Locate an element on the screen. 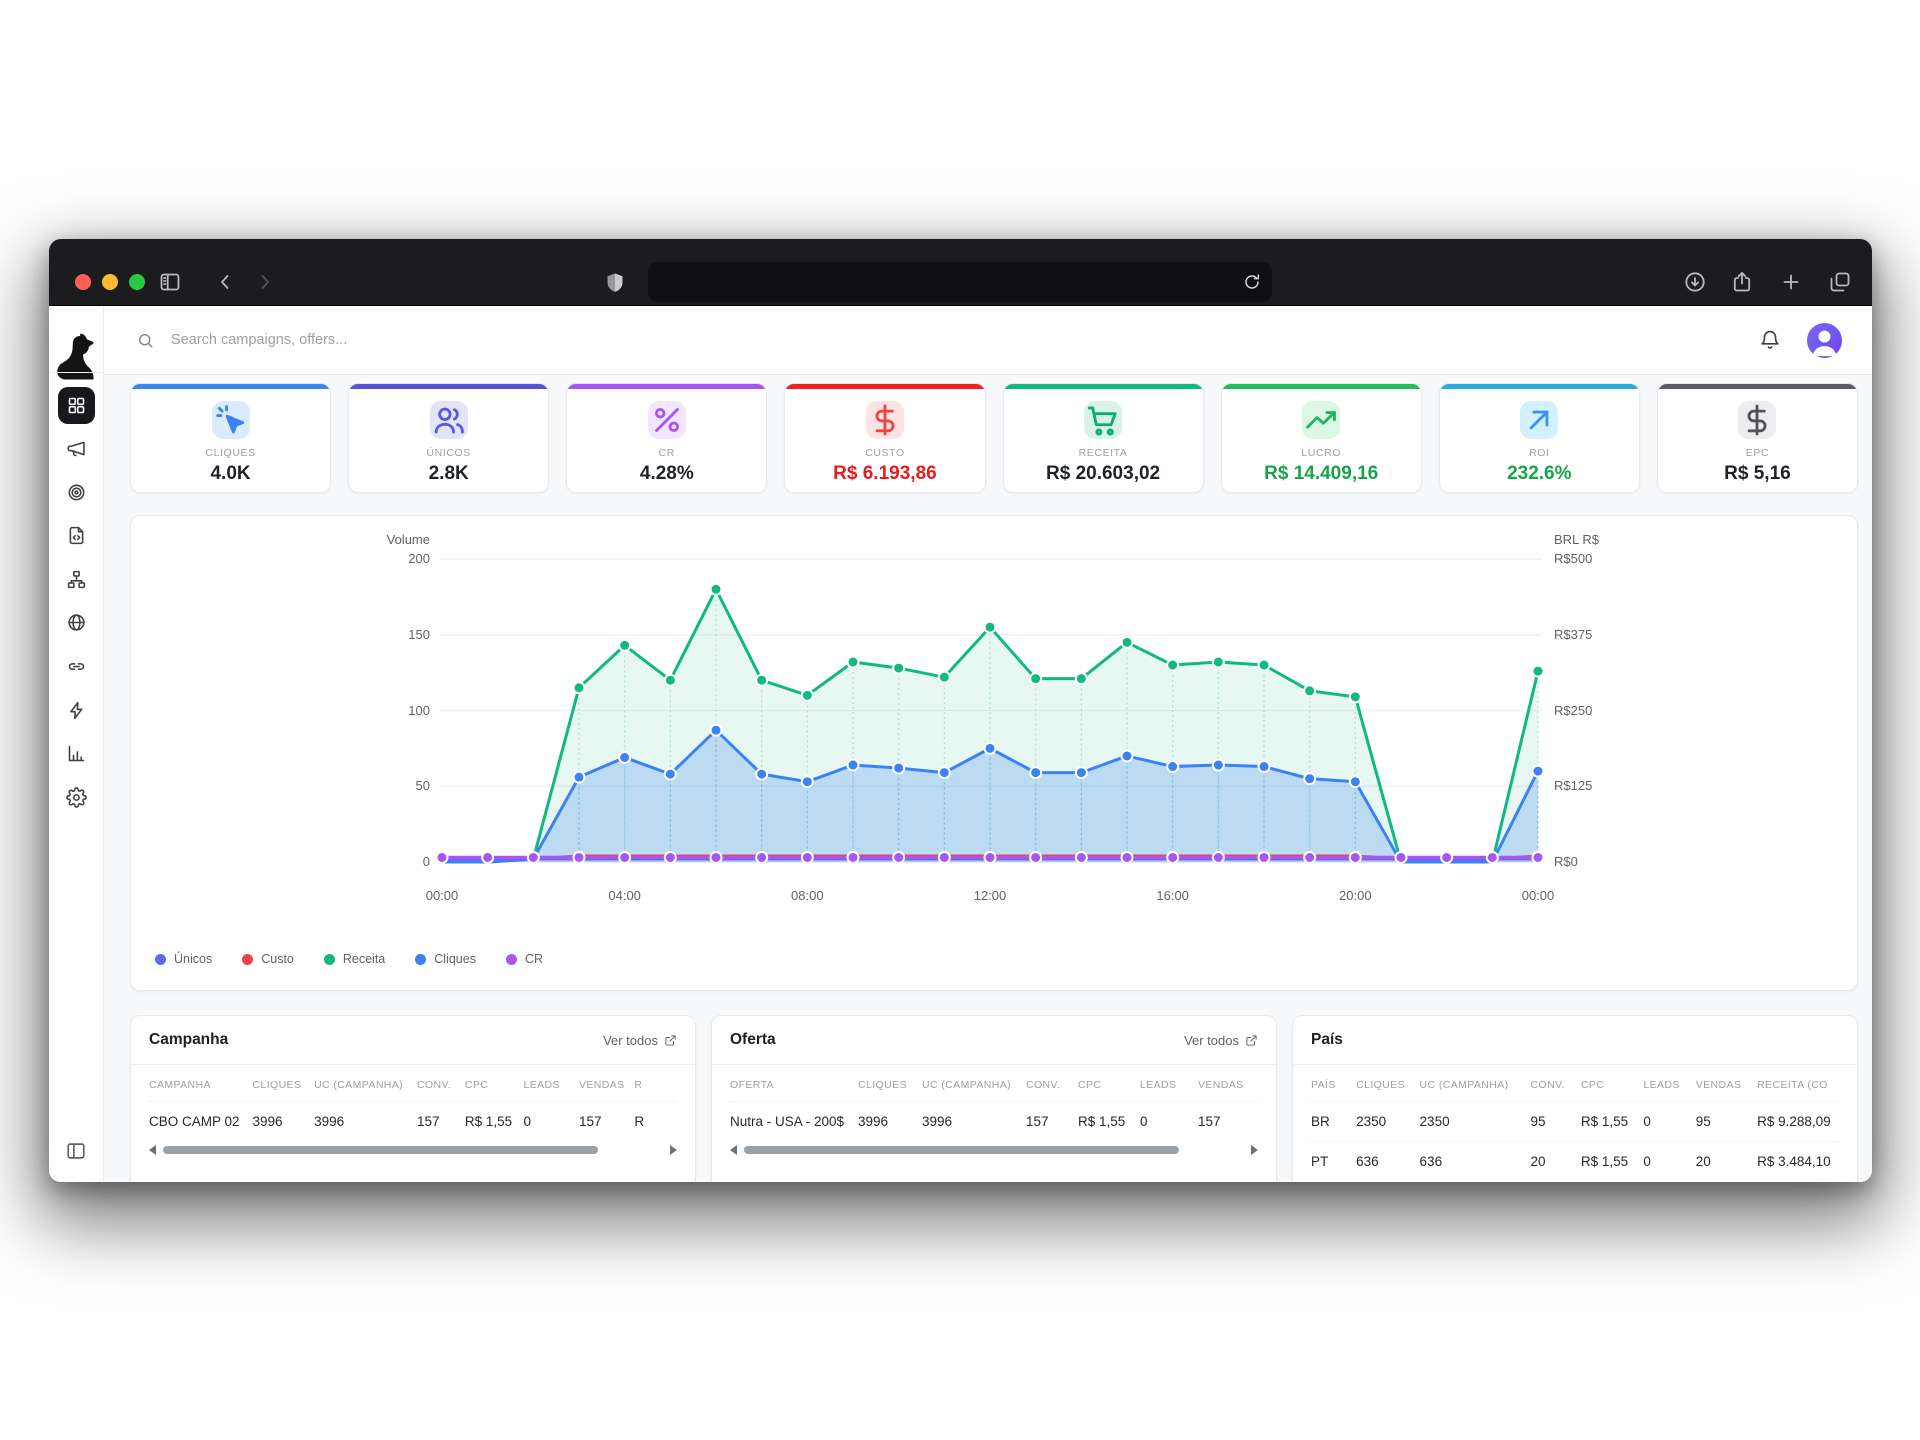 The width and height of the screenshot is (1920, 1440). left-axis-tick: 0 is located at coordinates (426, 861).